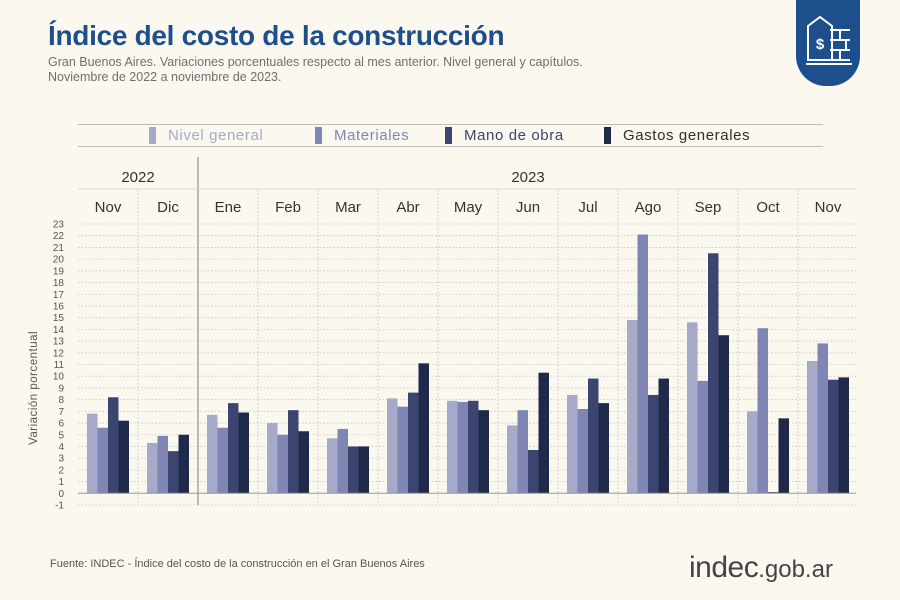 This screenshot has height=600, width=900. Describe the element at coordinates (216, 135) in the screenshot. I see `legend-label: Nivel general` at that location.